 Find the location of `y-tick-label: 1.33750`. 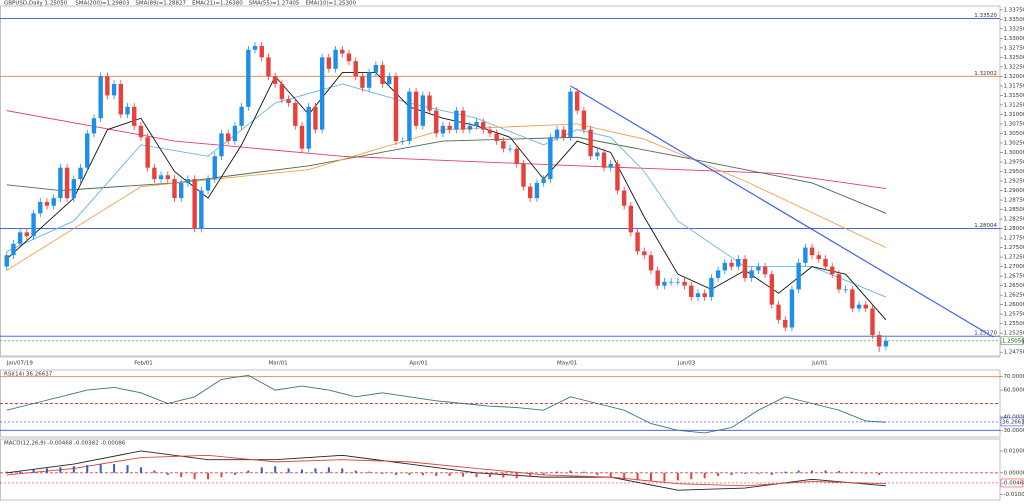

y-tick-label: 1.33750 is located at coordinates (1014, 10).